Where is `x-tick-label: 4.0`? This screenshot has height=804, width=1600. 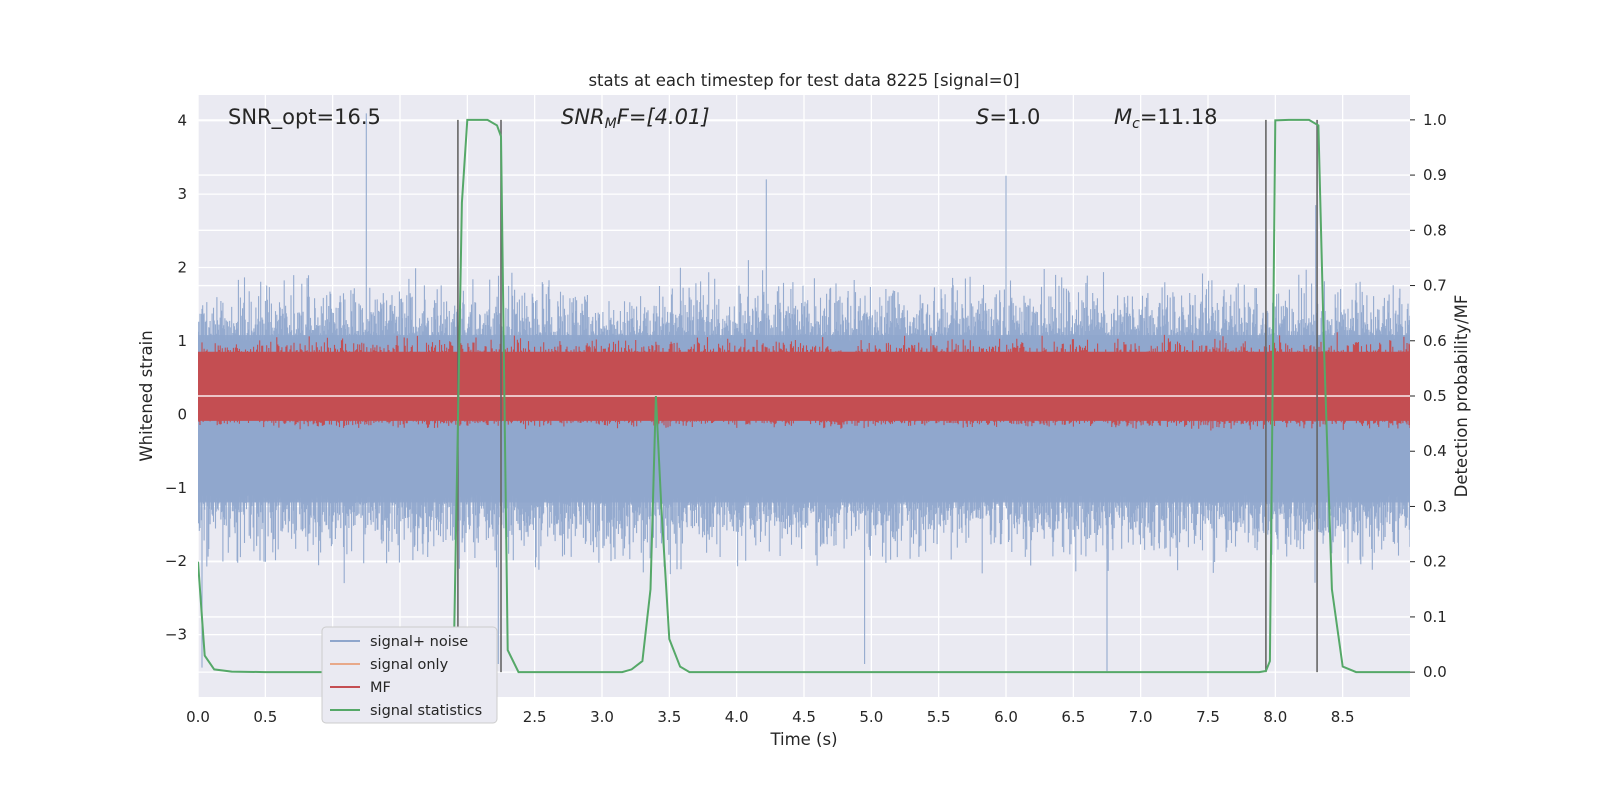 x-tick-label: 4.0 is located at coordinates (737, 717).